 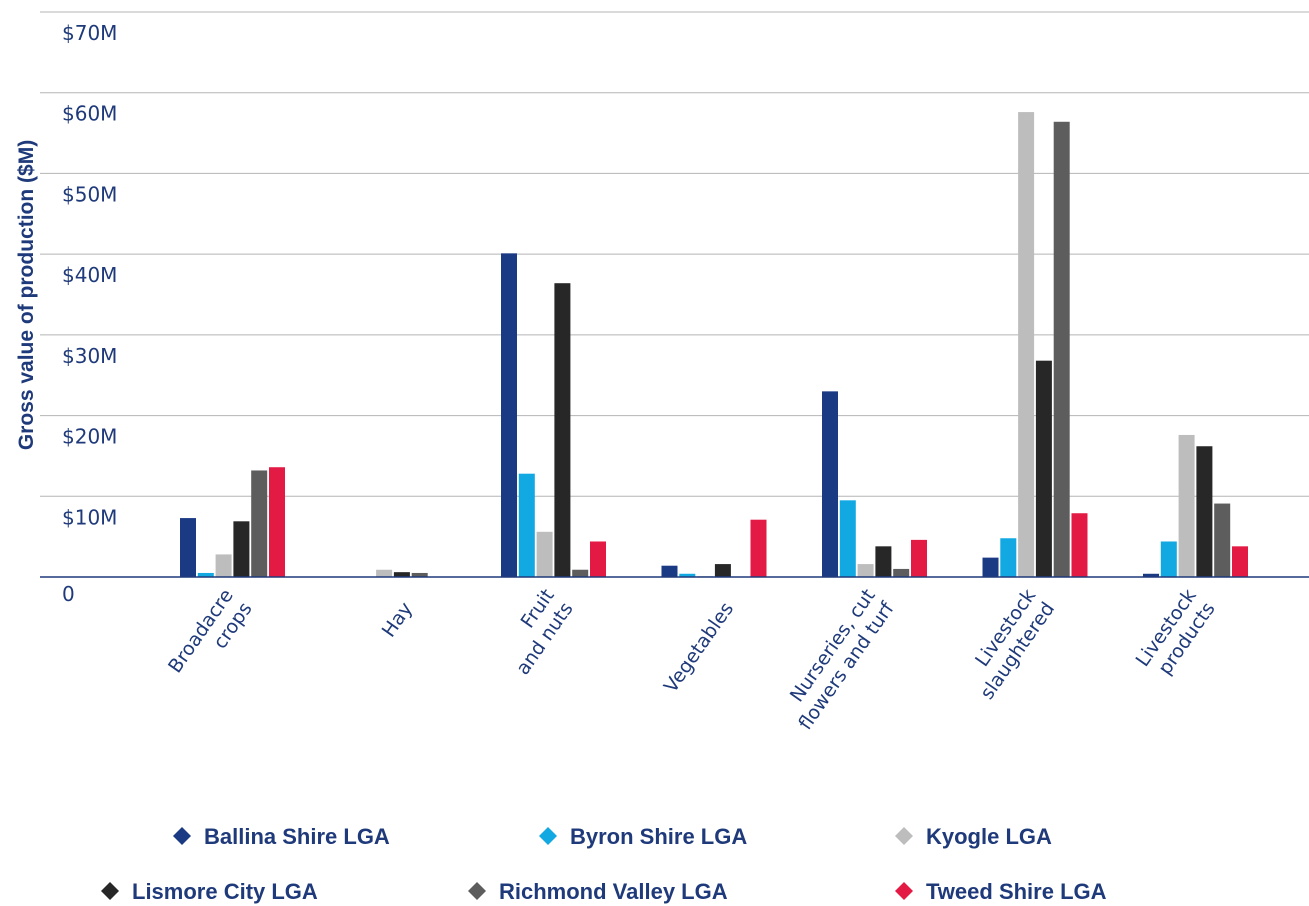 I want to click on category-label: Livestockslaughtered, so click(x=1008, y=644).